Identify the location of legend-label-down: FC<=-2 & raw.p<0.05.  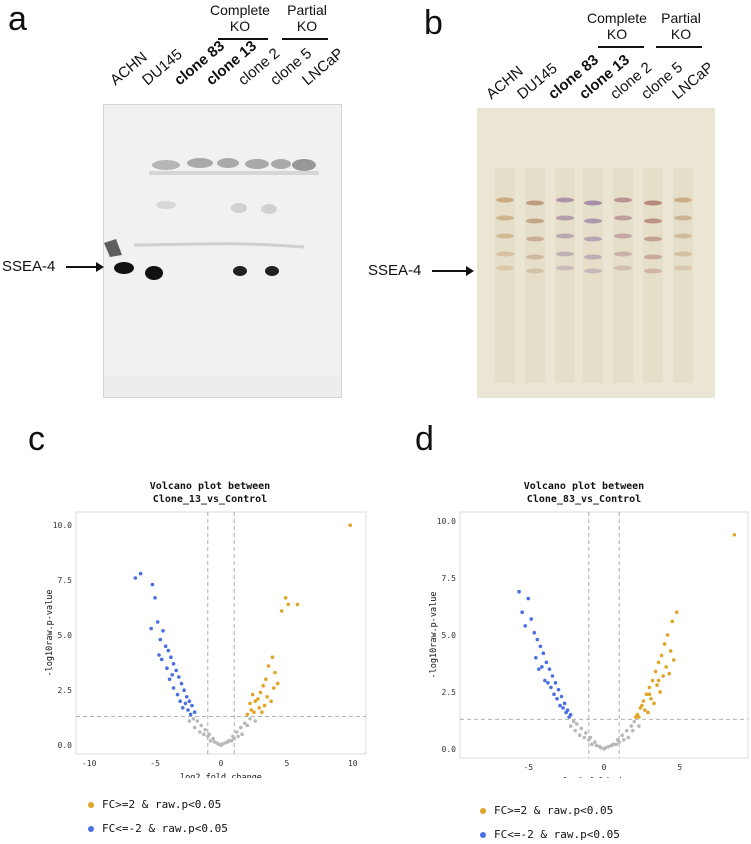
(557, 834).